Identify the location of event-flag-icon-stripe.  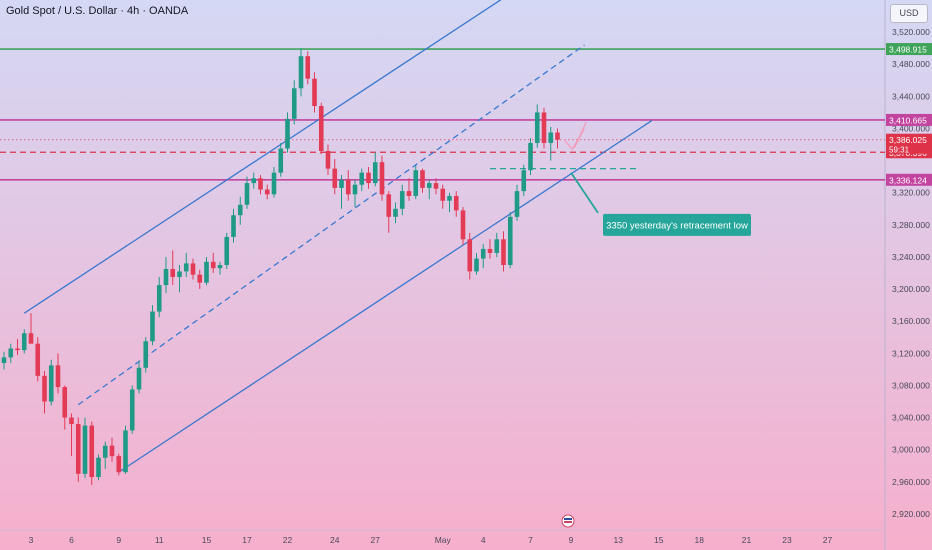
(568, 519).